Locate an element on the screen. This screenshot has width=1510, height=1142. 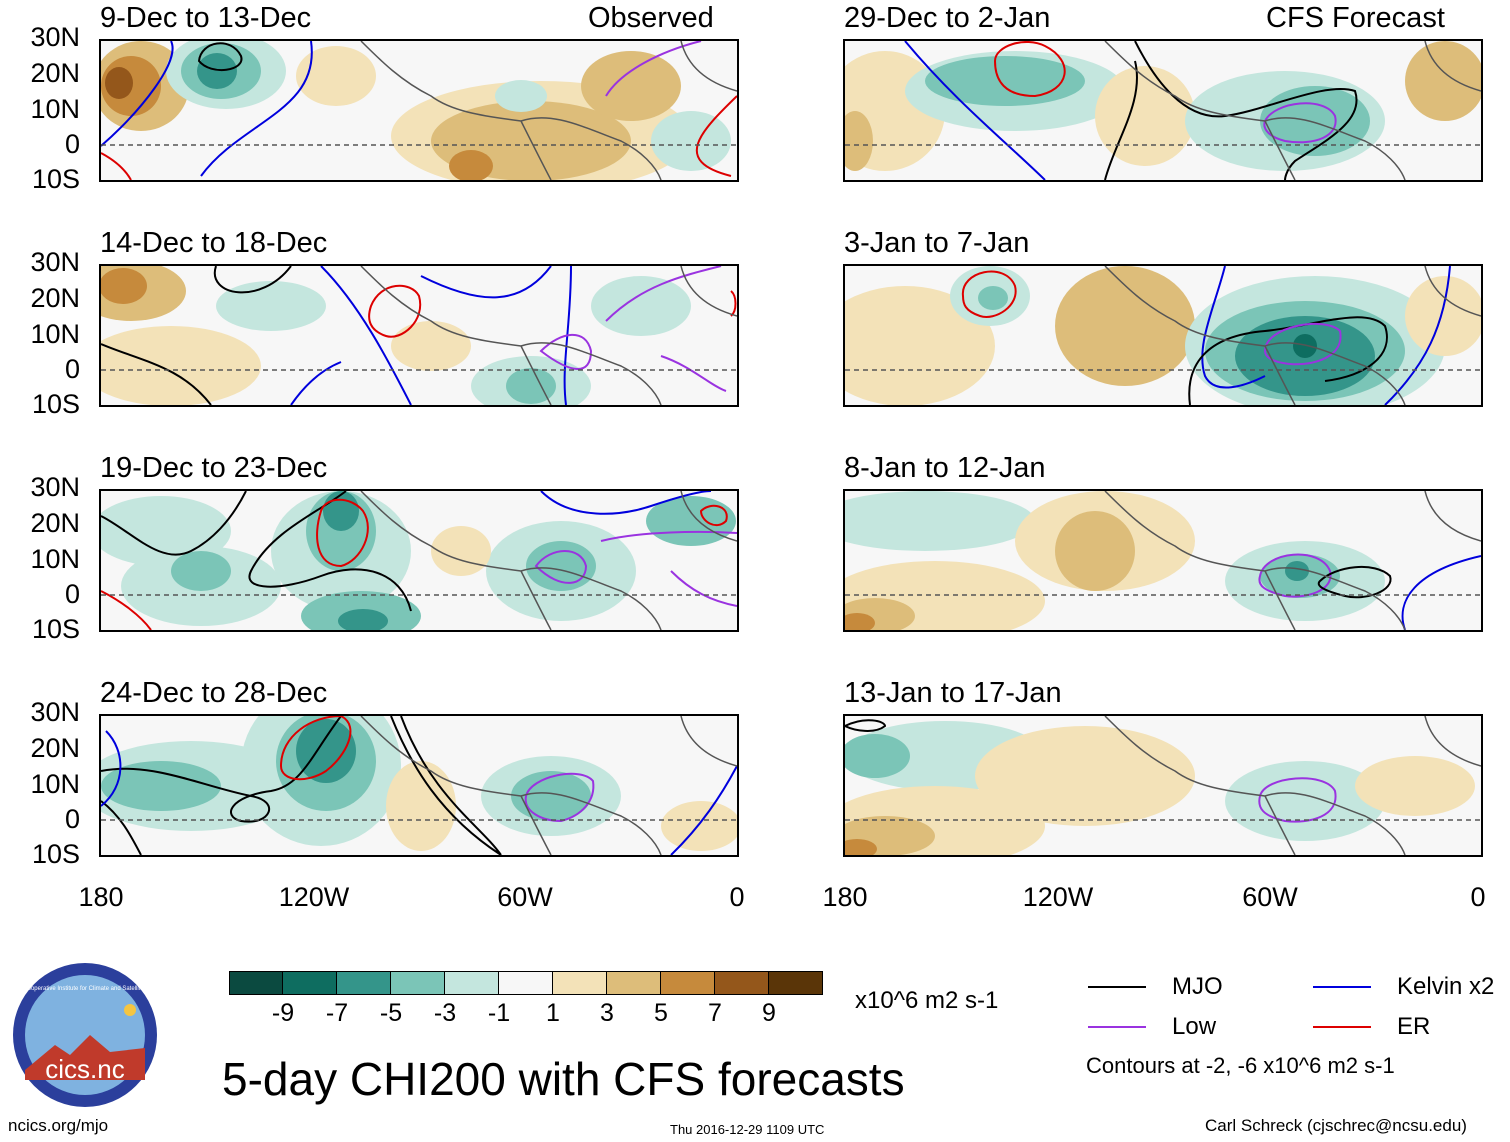
footer-link: ncics.org/mjo is located at coordinates (58, 1125).